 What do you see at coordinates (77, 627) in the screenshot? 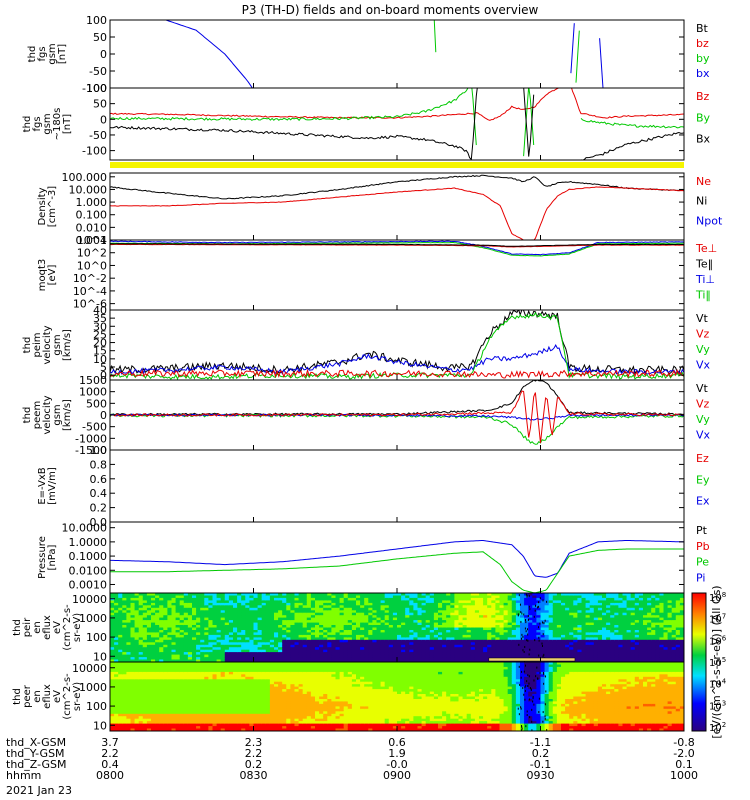
I see `ylabel-line: sr-eV)` at bounding box center [77, 627].